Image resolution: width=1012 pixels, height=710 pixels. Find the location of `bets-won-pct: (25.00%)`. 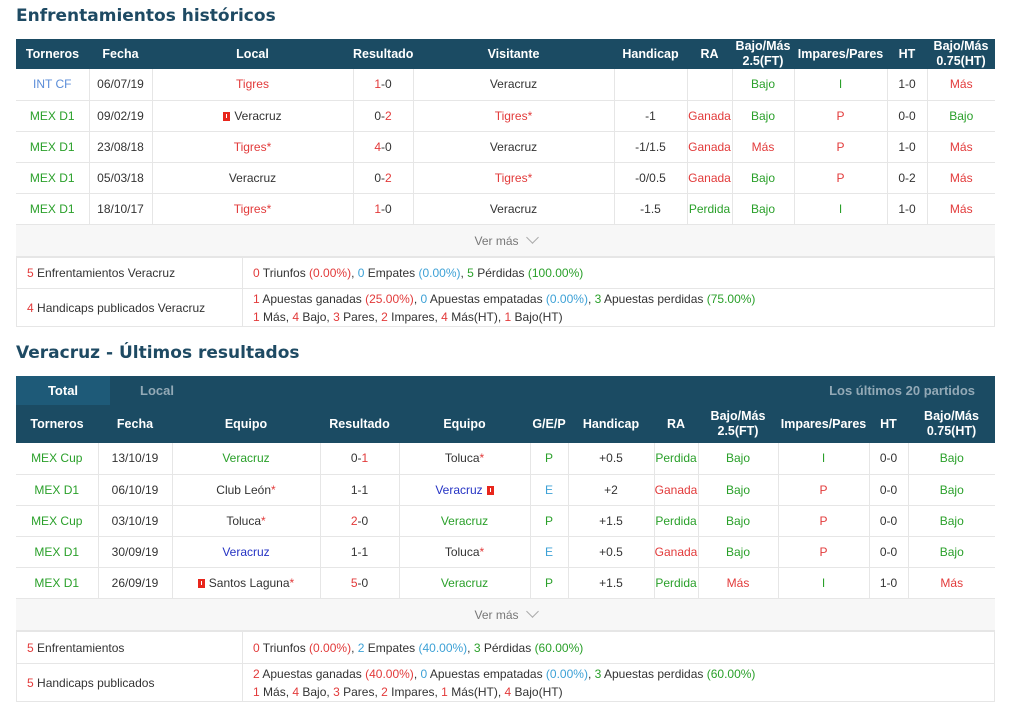

bets-won-pct: (25.00%) is located at coordinates (389, 298).